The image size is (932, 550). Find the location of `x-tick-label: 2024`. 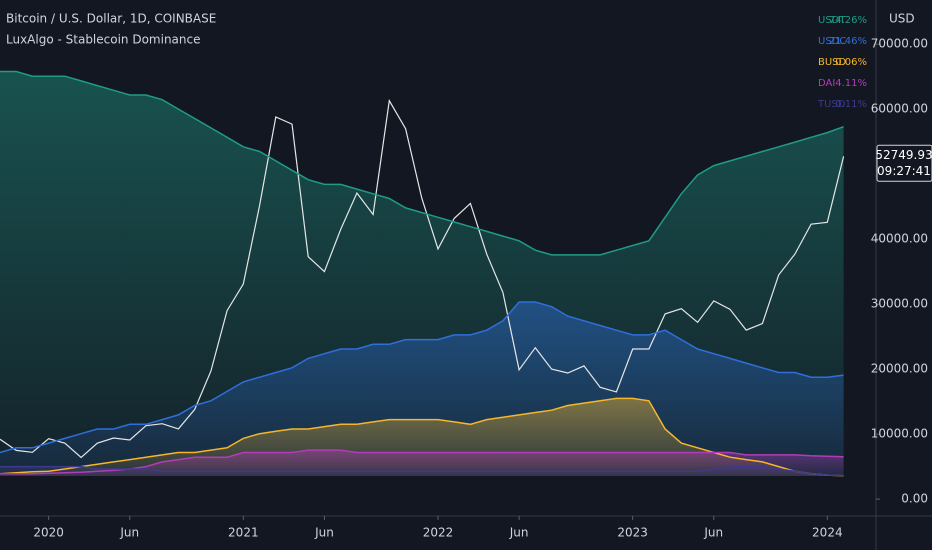

x-tick-label: 2024 is located at coordinates (827, 533).